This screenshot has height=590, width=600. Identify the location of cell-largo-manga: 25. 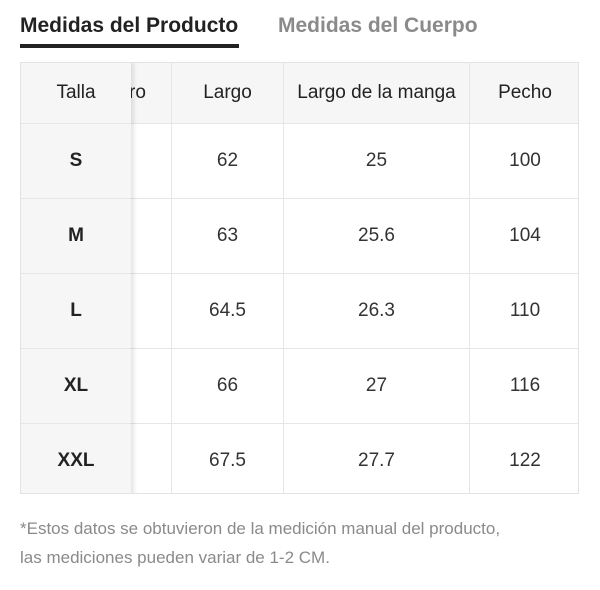
(376, 161).